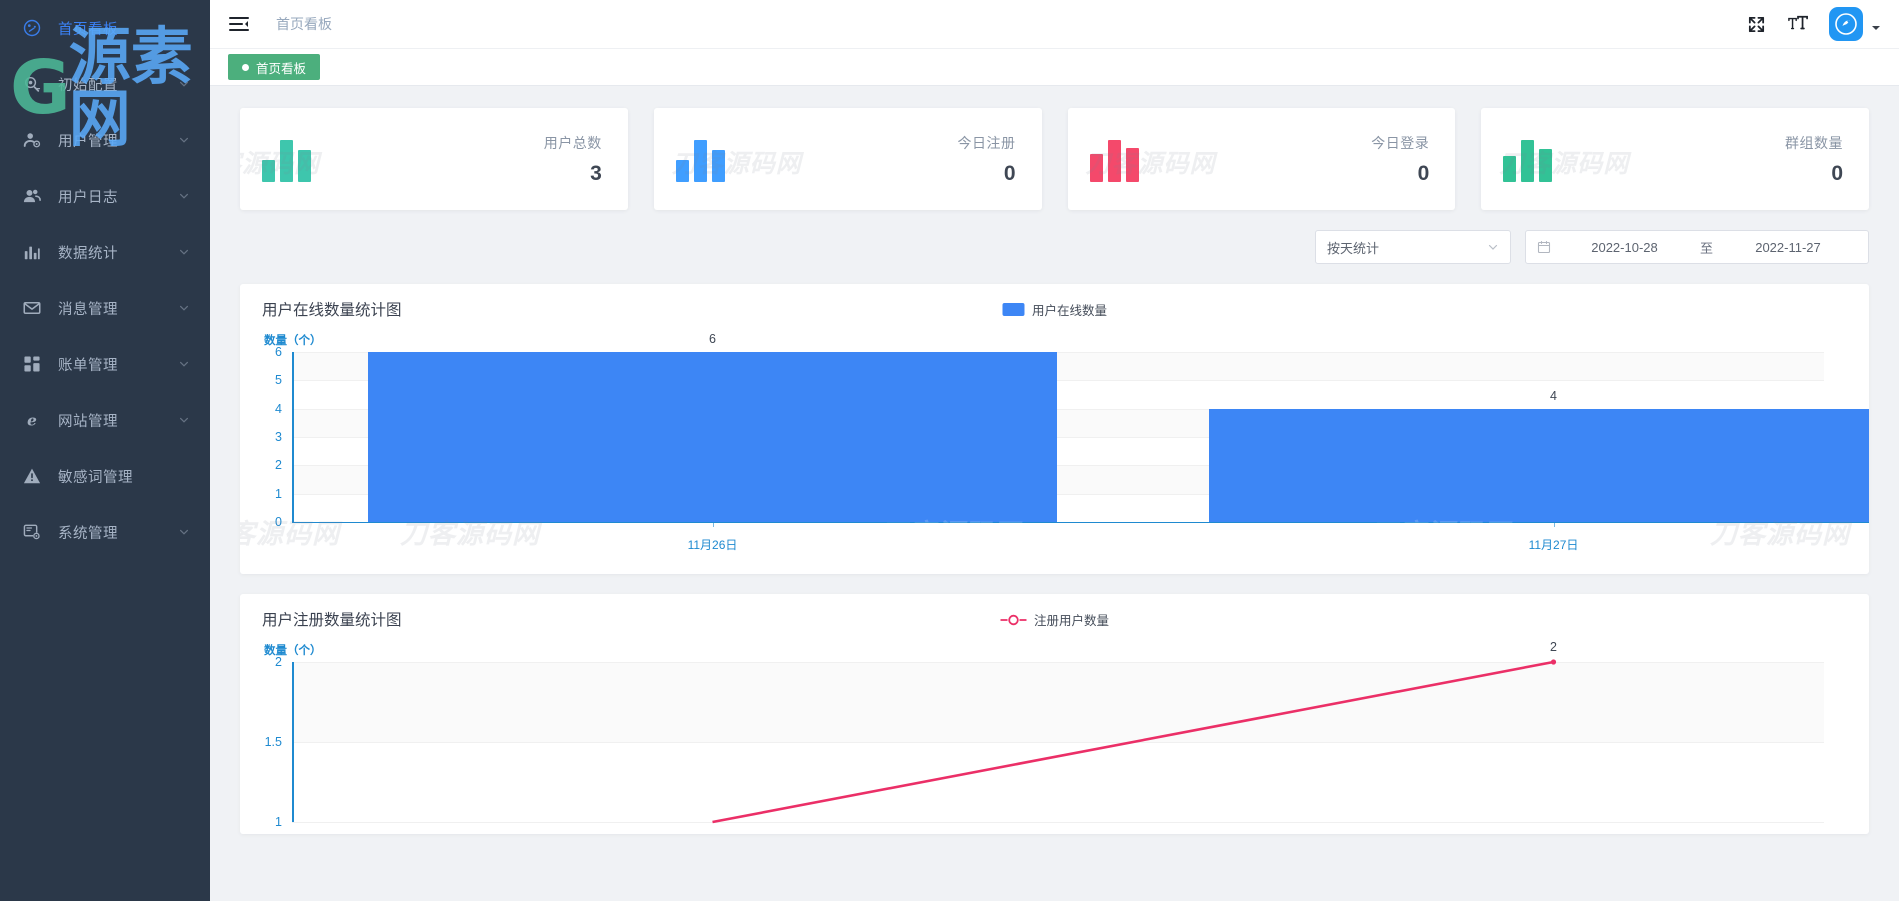 The height and width of the screenshot is (901, 1899). What do you see at coordinates (278, 662) in the screenshot?
I see `y-tick-label: 2` at bounding box center [278, 662].